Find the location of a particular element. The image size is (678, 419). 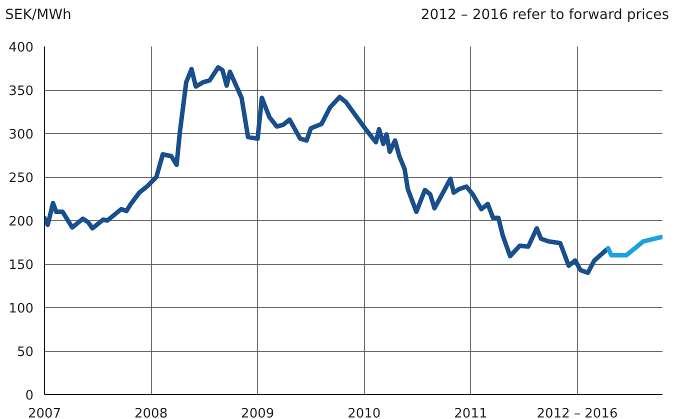

x-tick-label: 2010 is located at coordinates (364, 412).